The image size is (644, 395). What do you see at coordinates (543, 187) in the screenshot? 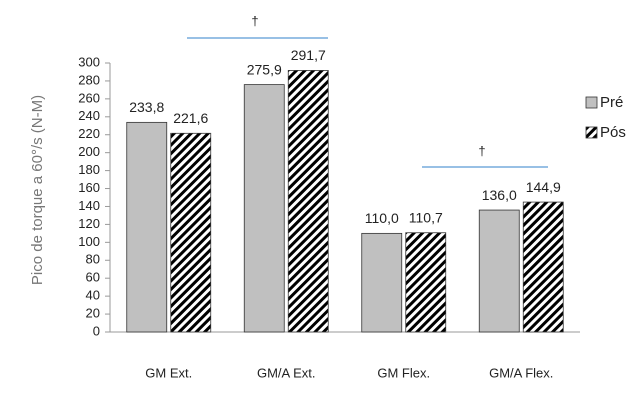
I see `value-label: 144,9` at bounding box center [543, 187].